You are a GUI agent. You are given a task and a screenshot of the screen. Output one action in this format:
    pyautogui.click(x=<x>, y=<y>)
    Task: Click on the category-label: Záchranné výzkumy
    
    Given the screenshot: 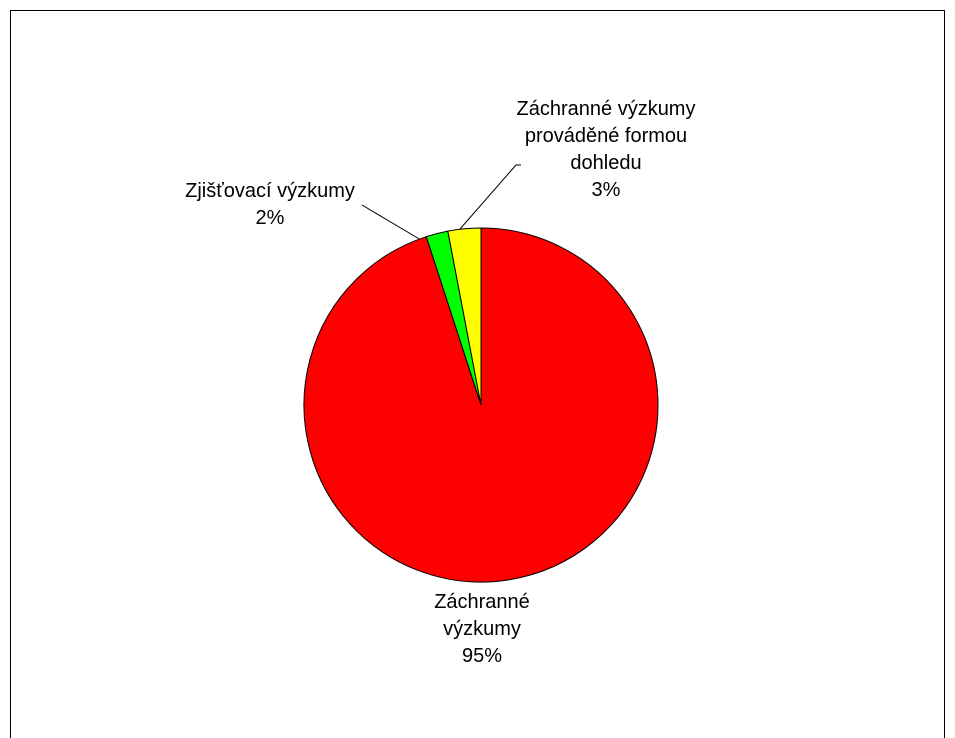 What is the action you would take?
    pyautogui.click(x=482, y=615)
    